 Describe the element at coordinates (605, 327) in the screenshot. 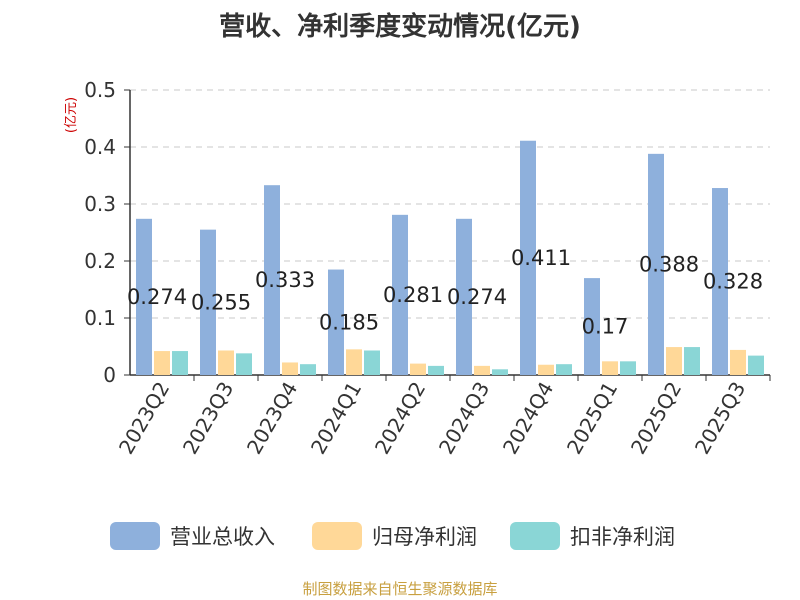

I see `data-label: 0.17` at that location.